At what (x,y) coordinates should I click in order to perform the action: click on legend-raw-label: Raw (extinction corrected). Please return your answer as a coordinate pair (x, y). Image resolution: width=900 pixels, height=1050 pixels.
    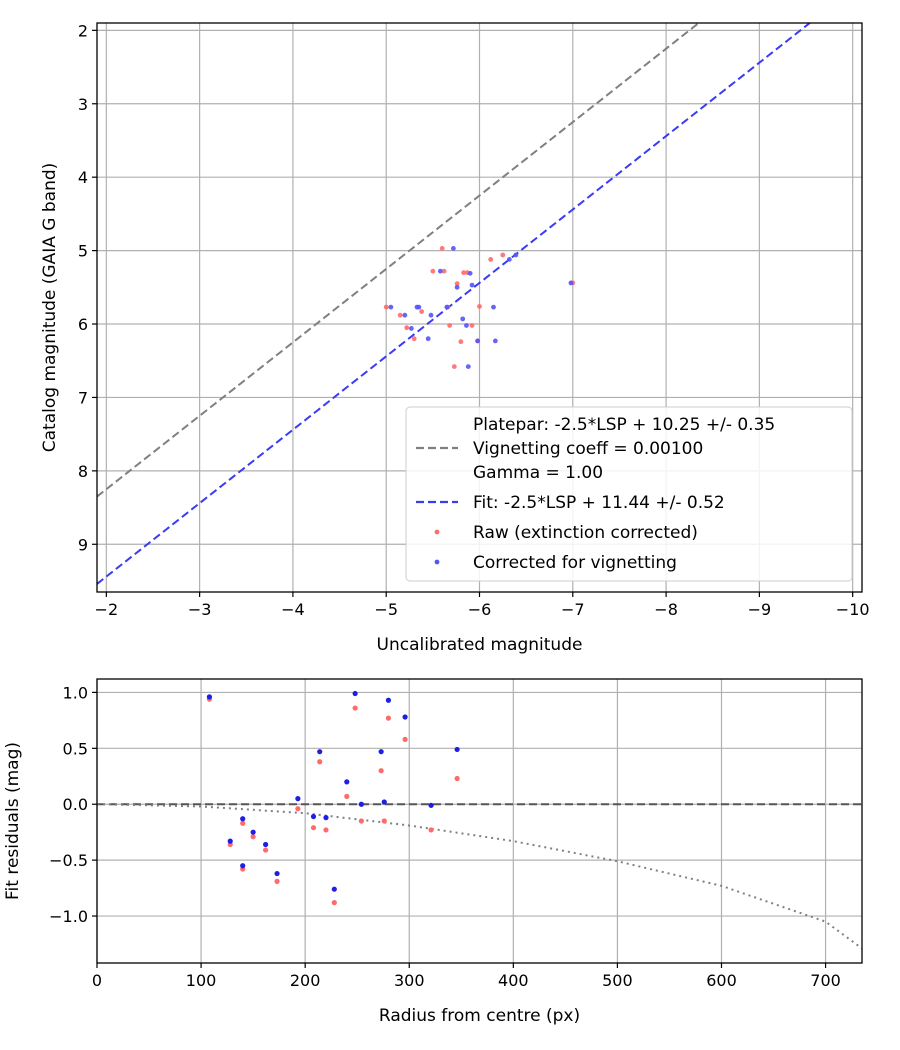
    Looking at the image, I should click on (585, 533).